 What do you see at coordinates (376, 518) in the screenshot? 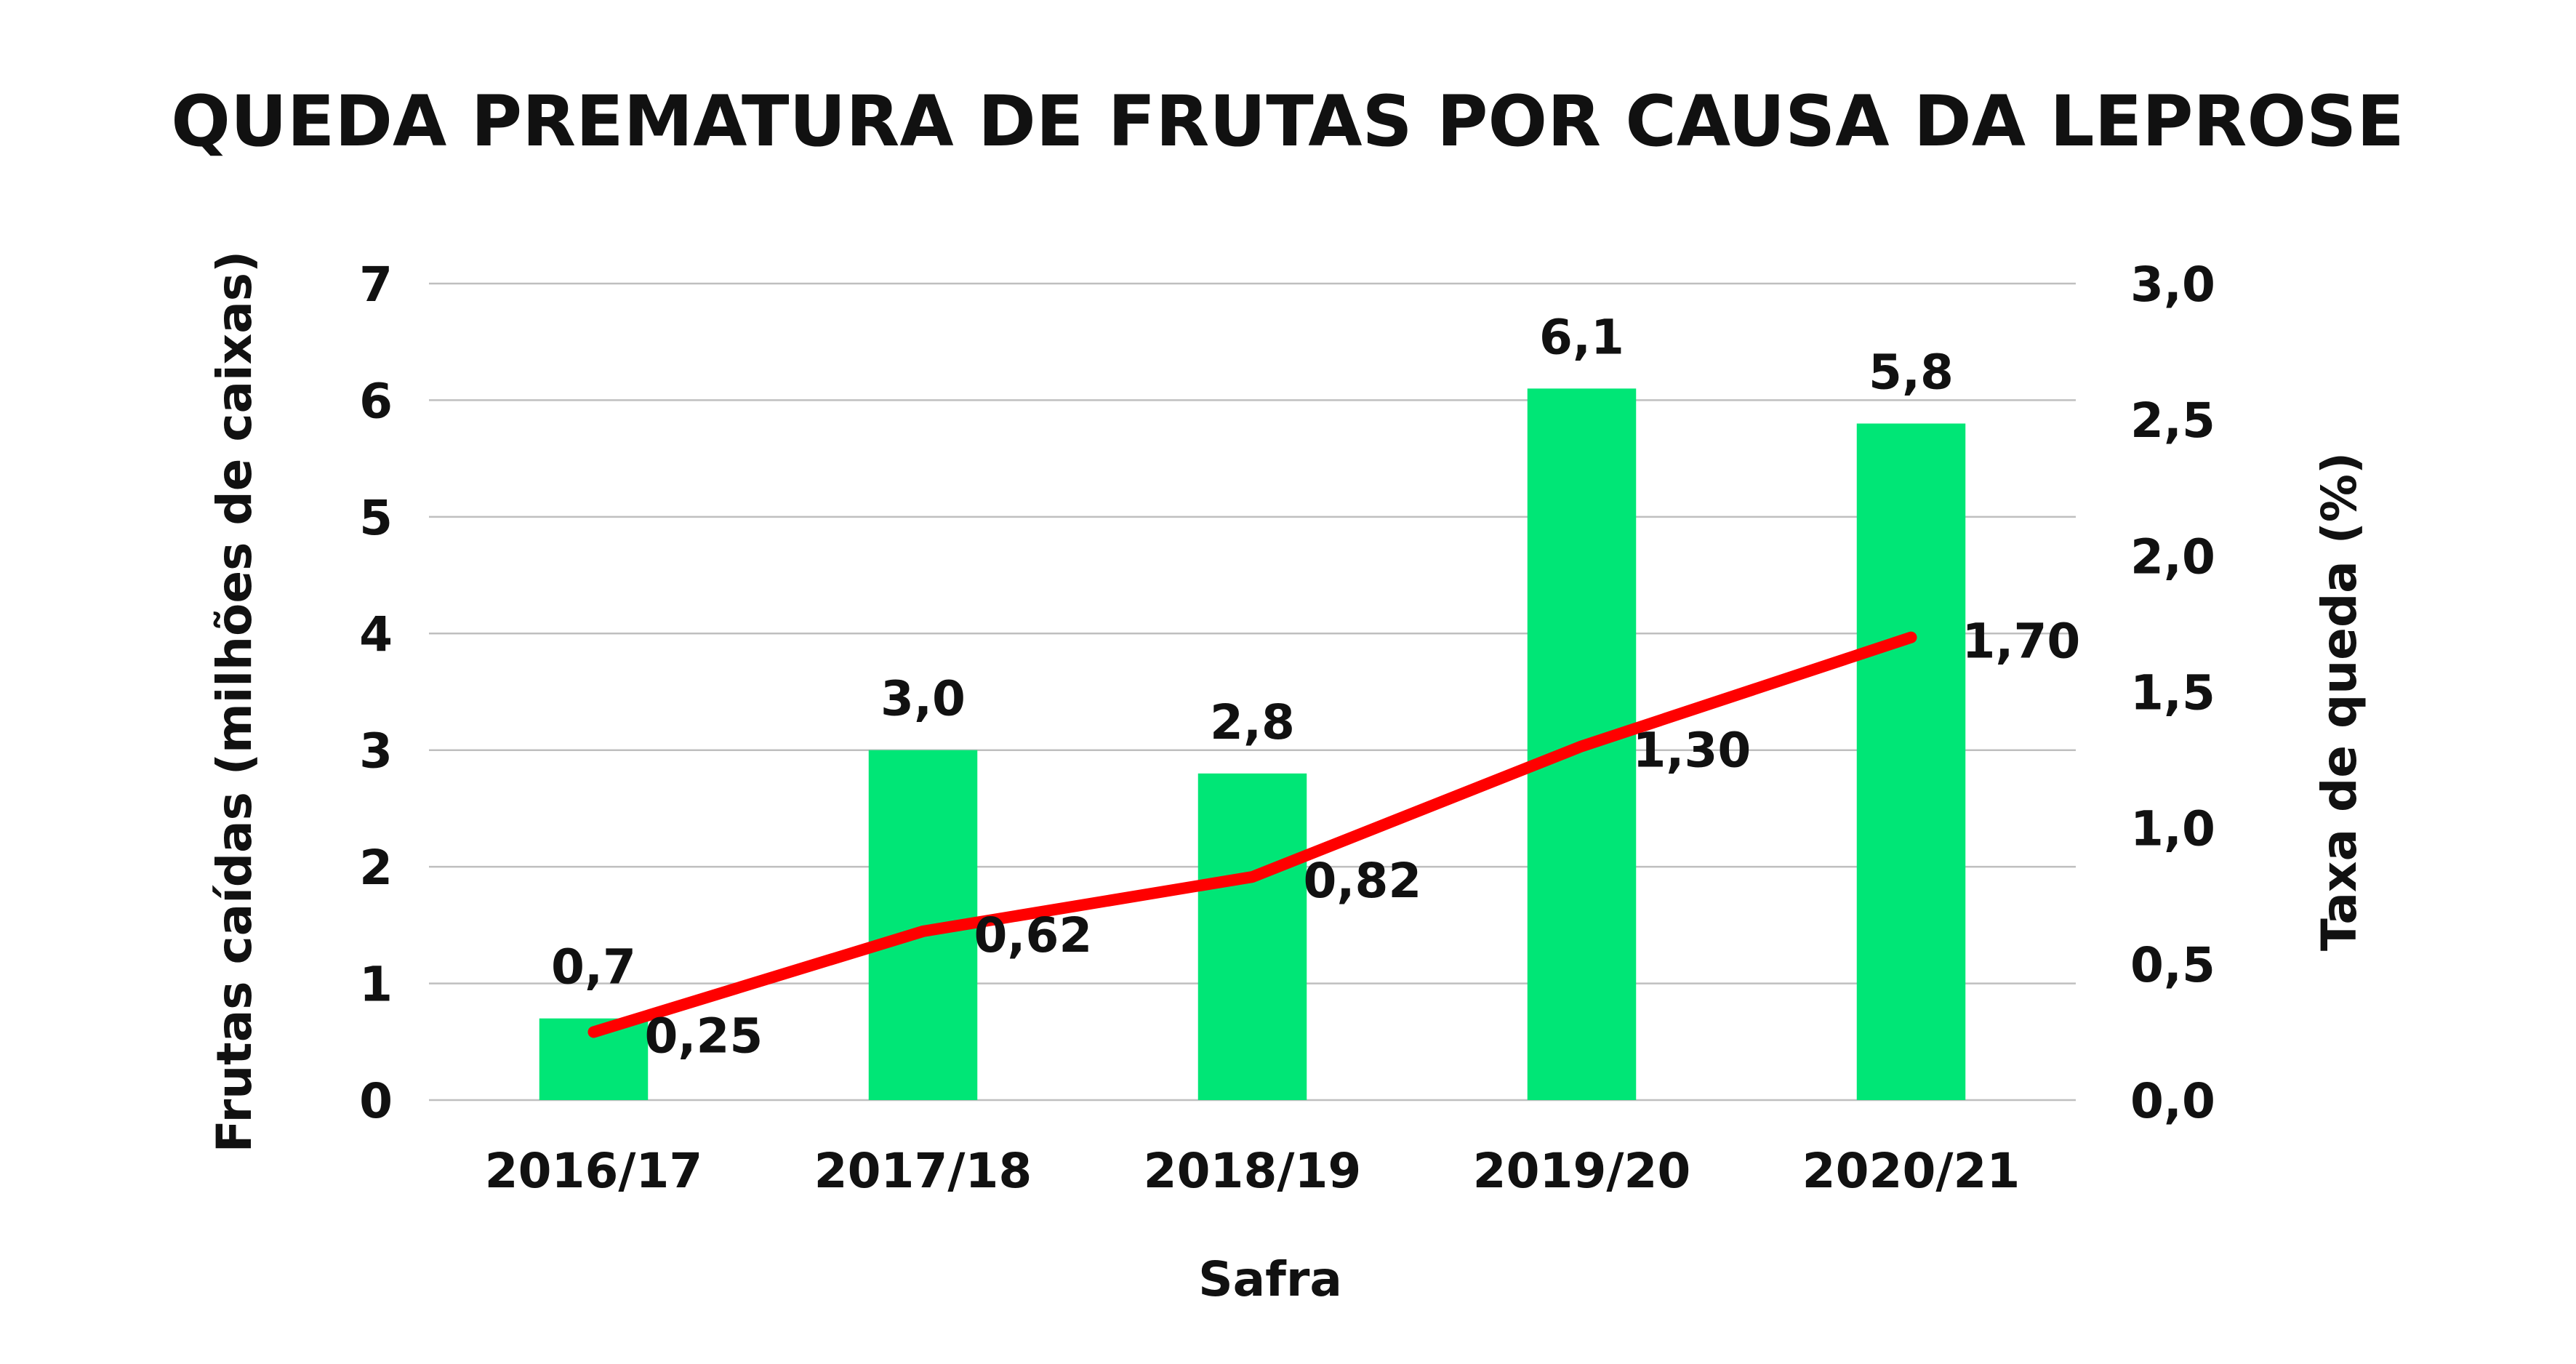
I see `left-tick-label: 5` at bounding box center [376, 518].